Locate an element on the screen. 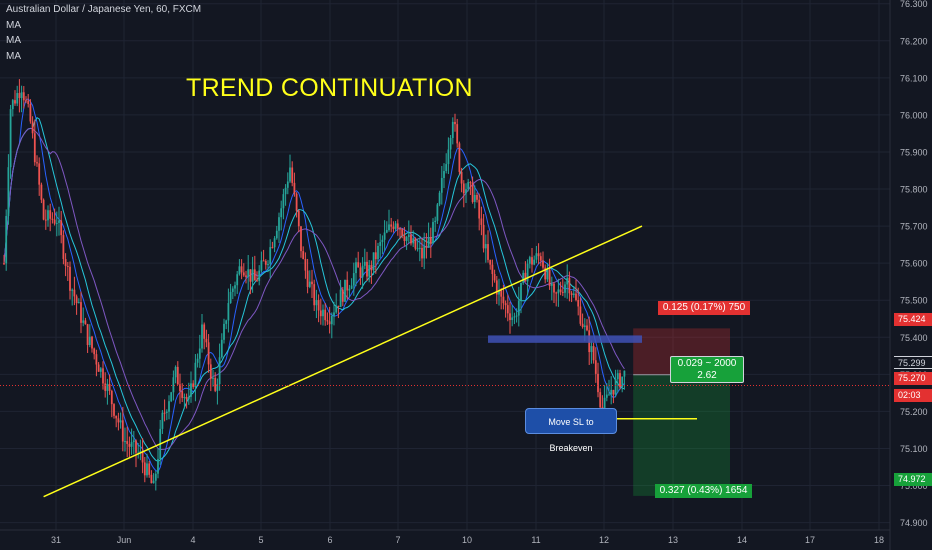 This screenshot has height=550, width=932. take-profit-label: 0.327 (0.43%) 1654 is located at coordinates (703, 491).